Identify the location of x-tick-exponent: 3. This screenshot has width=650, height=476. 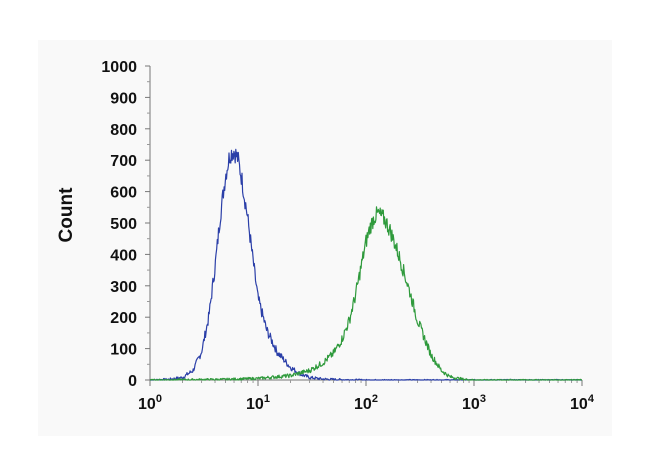
(483, 399).